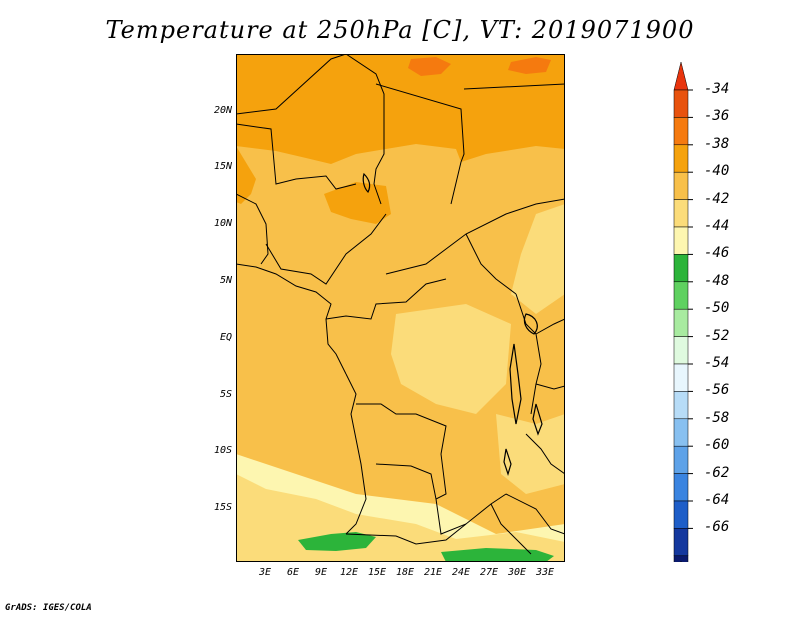 The width and height of the screenshot is (800, 618). What do you see at coordinates (717, 445) in the screenshot?
I see `colorbar-label: -60` at bounding box center [717, 445].